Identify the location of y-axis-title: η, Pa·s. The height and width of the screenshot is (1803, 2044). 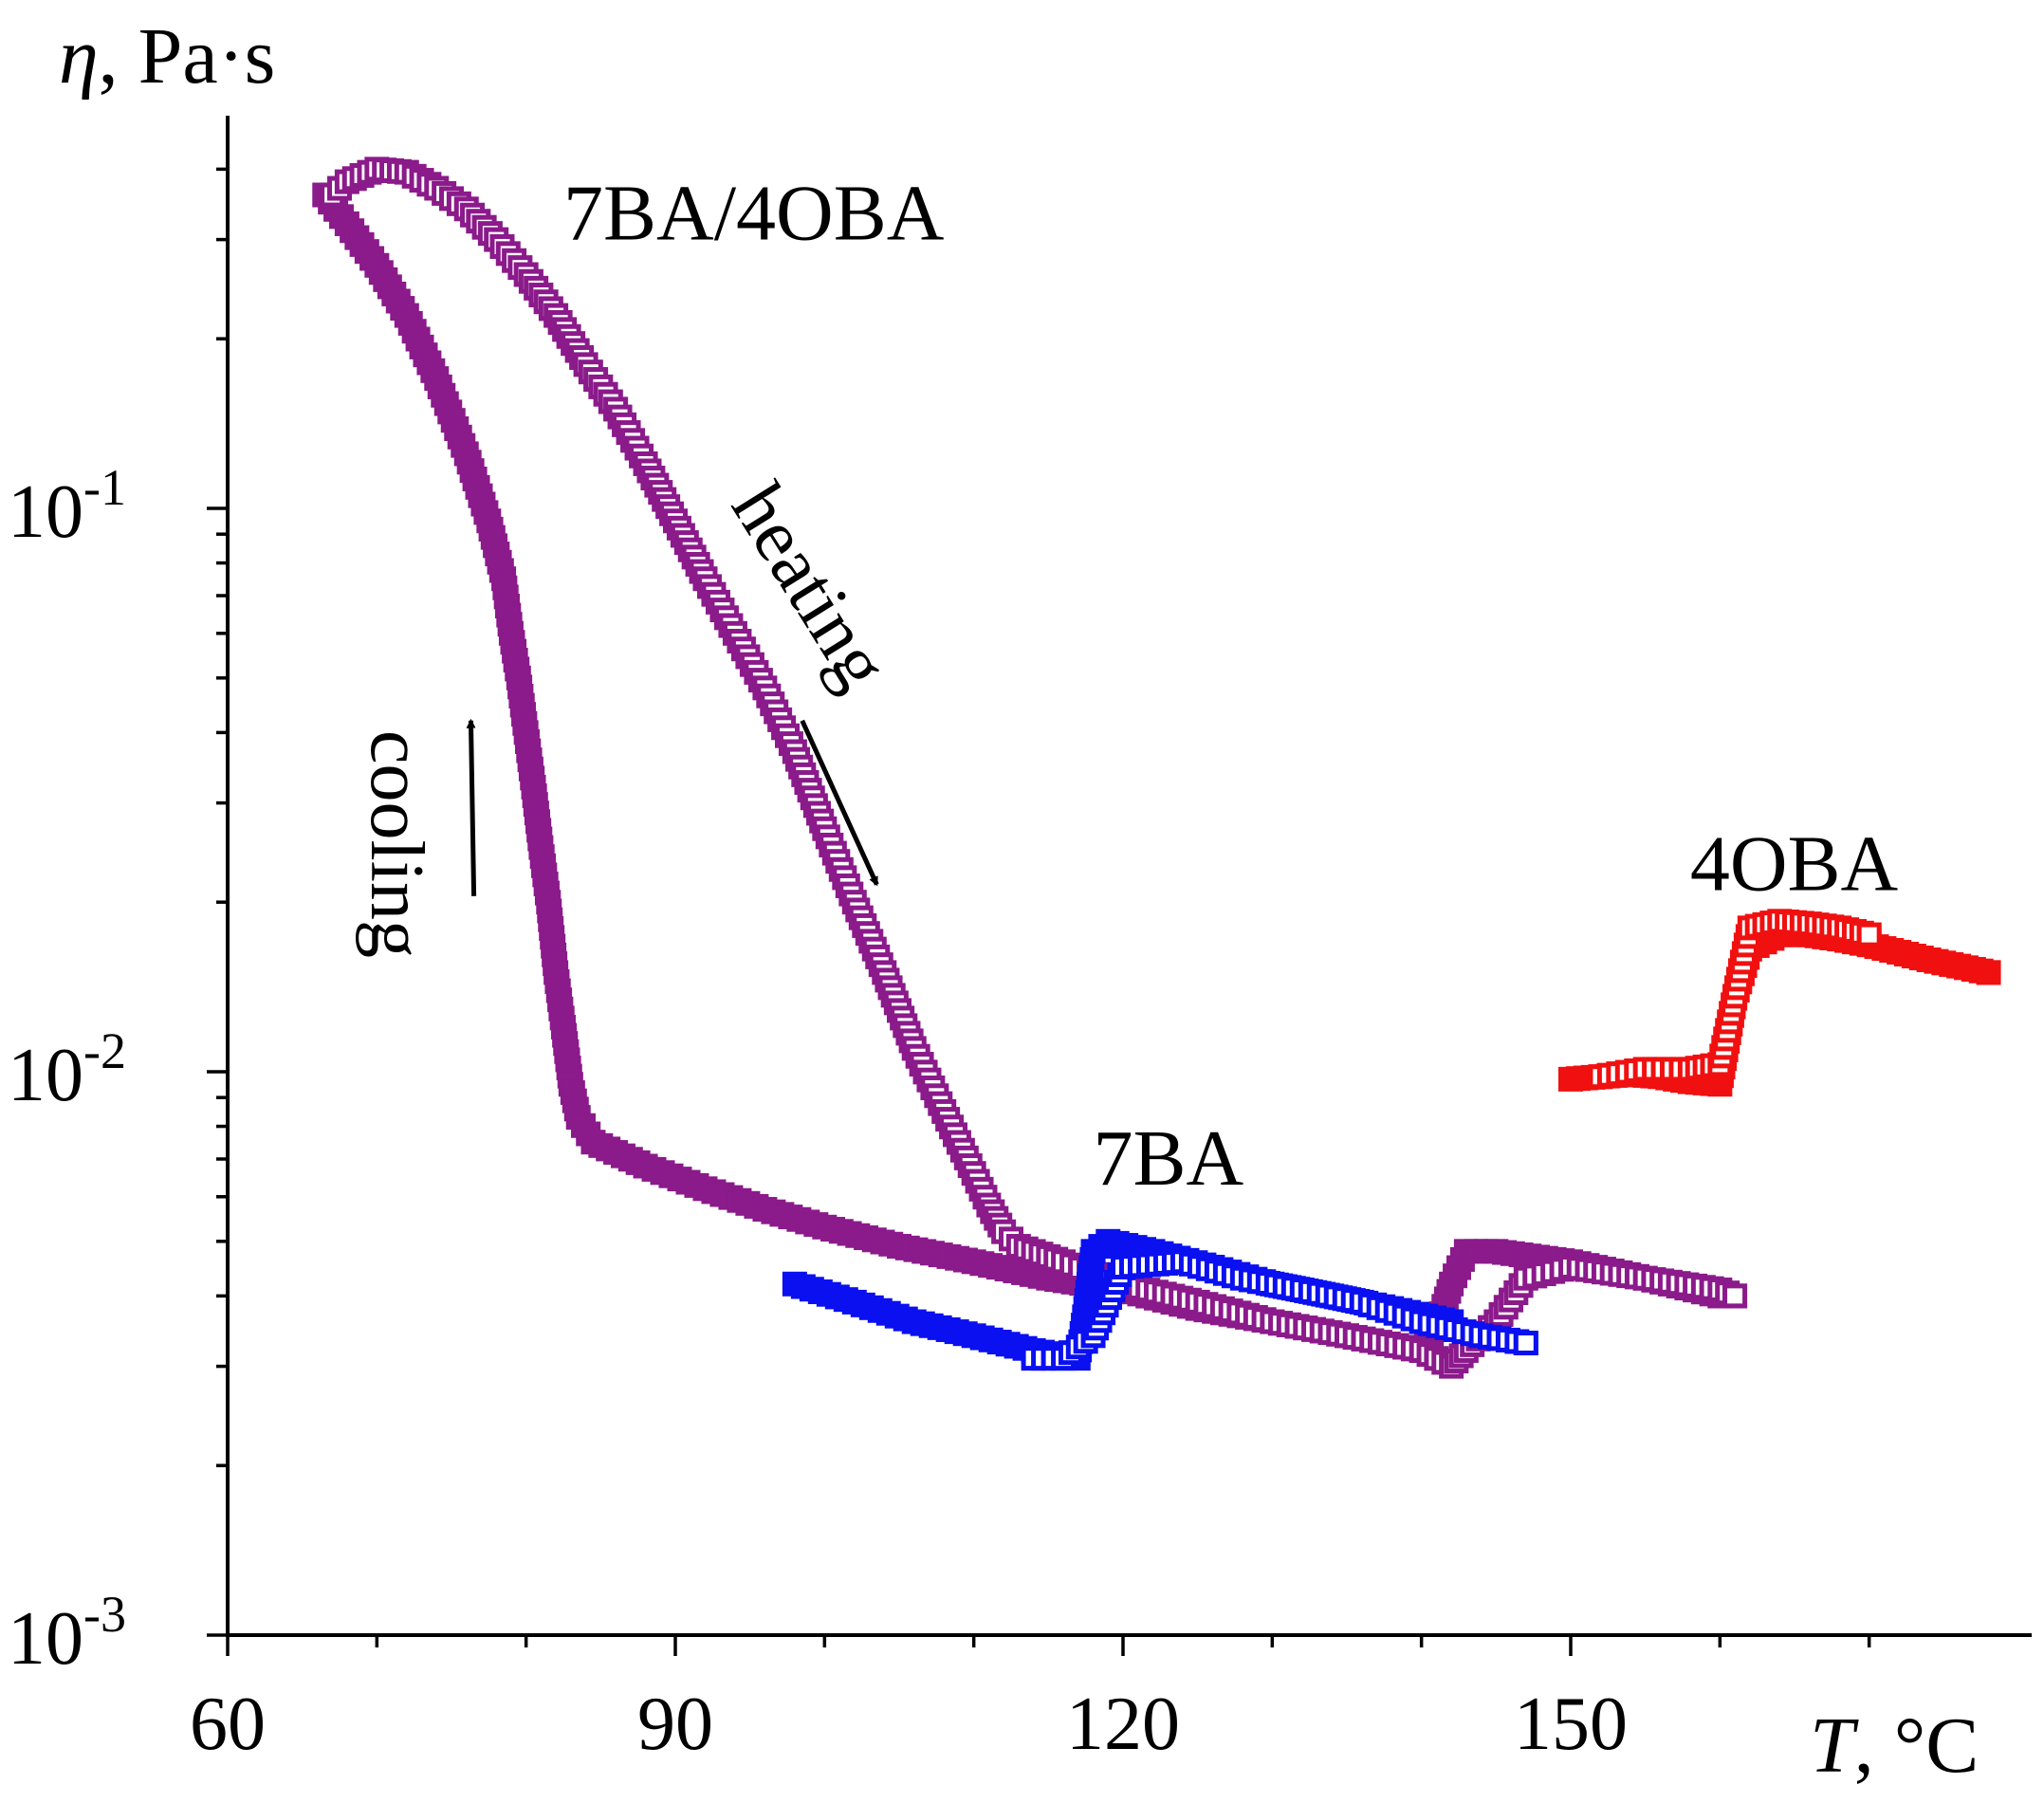
(167, 56).